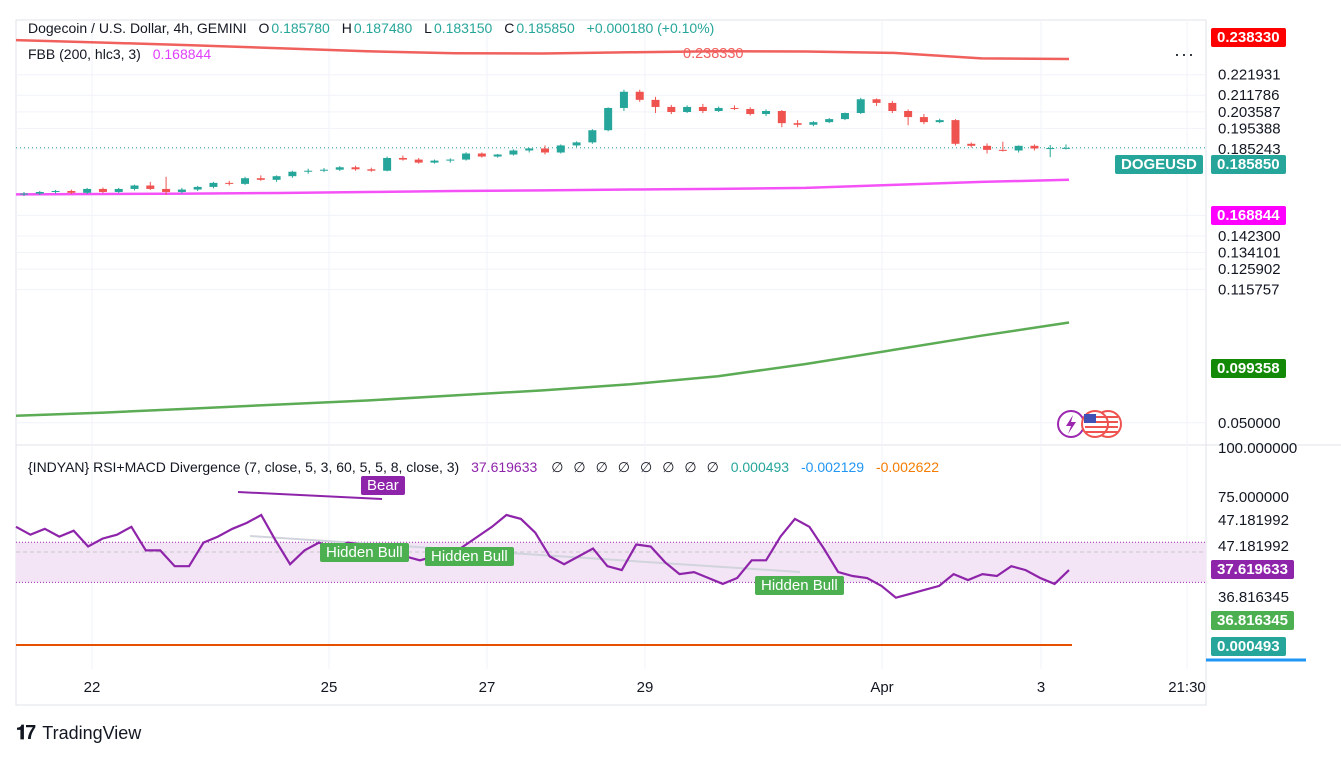 This screenshot has height=759, width=1341. I want to click on time-tick-label: 22, so click(92, 687).